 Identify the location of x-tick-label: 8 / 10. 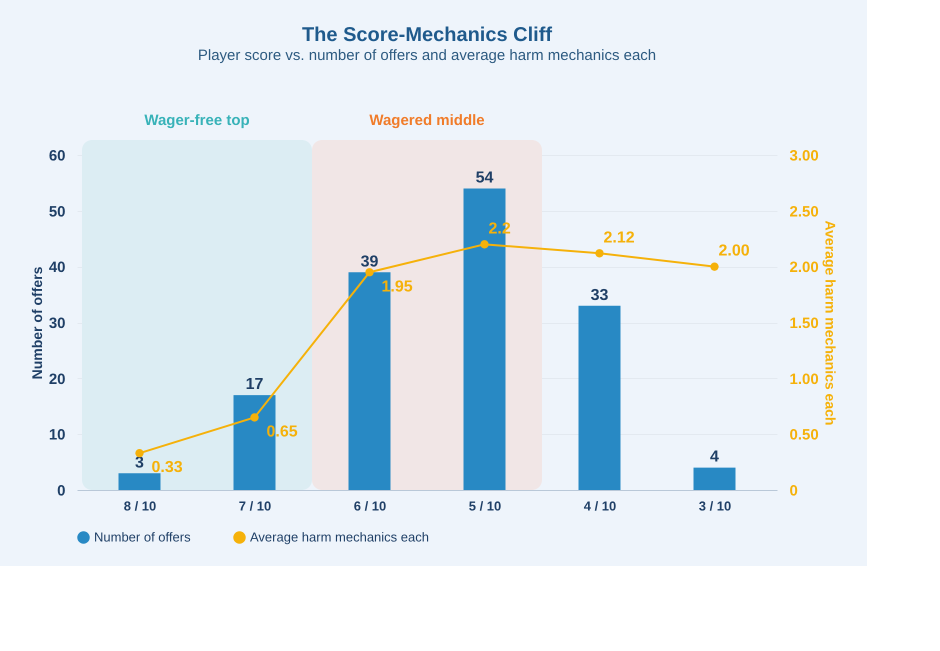
(140, 506).